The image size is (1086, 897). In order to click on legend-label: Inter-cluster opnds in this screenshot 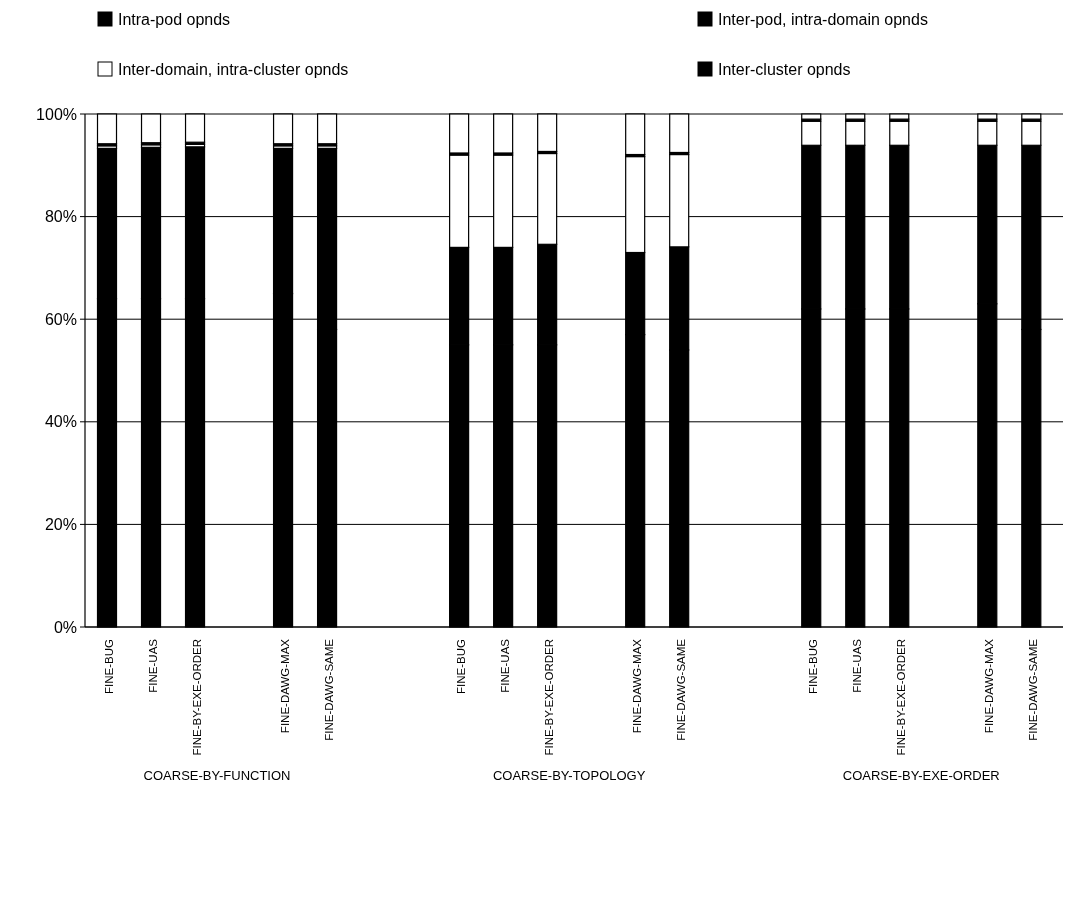, I will do `click(784, 69)`.